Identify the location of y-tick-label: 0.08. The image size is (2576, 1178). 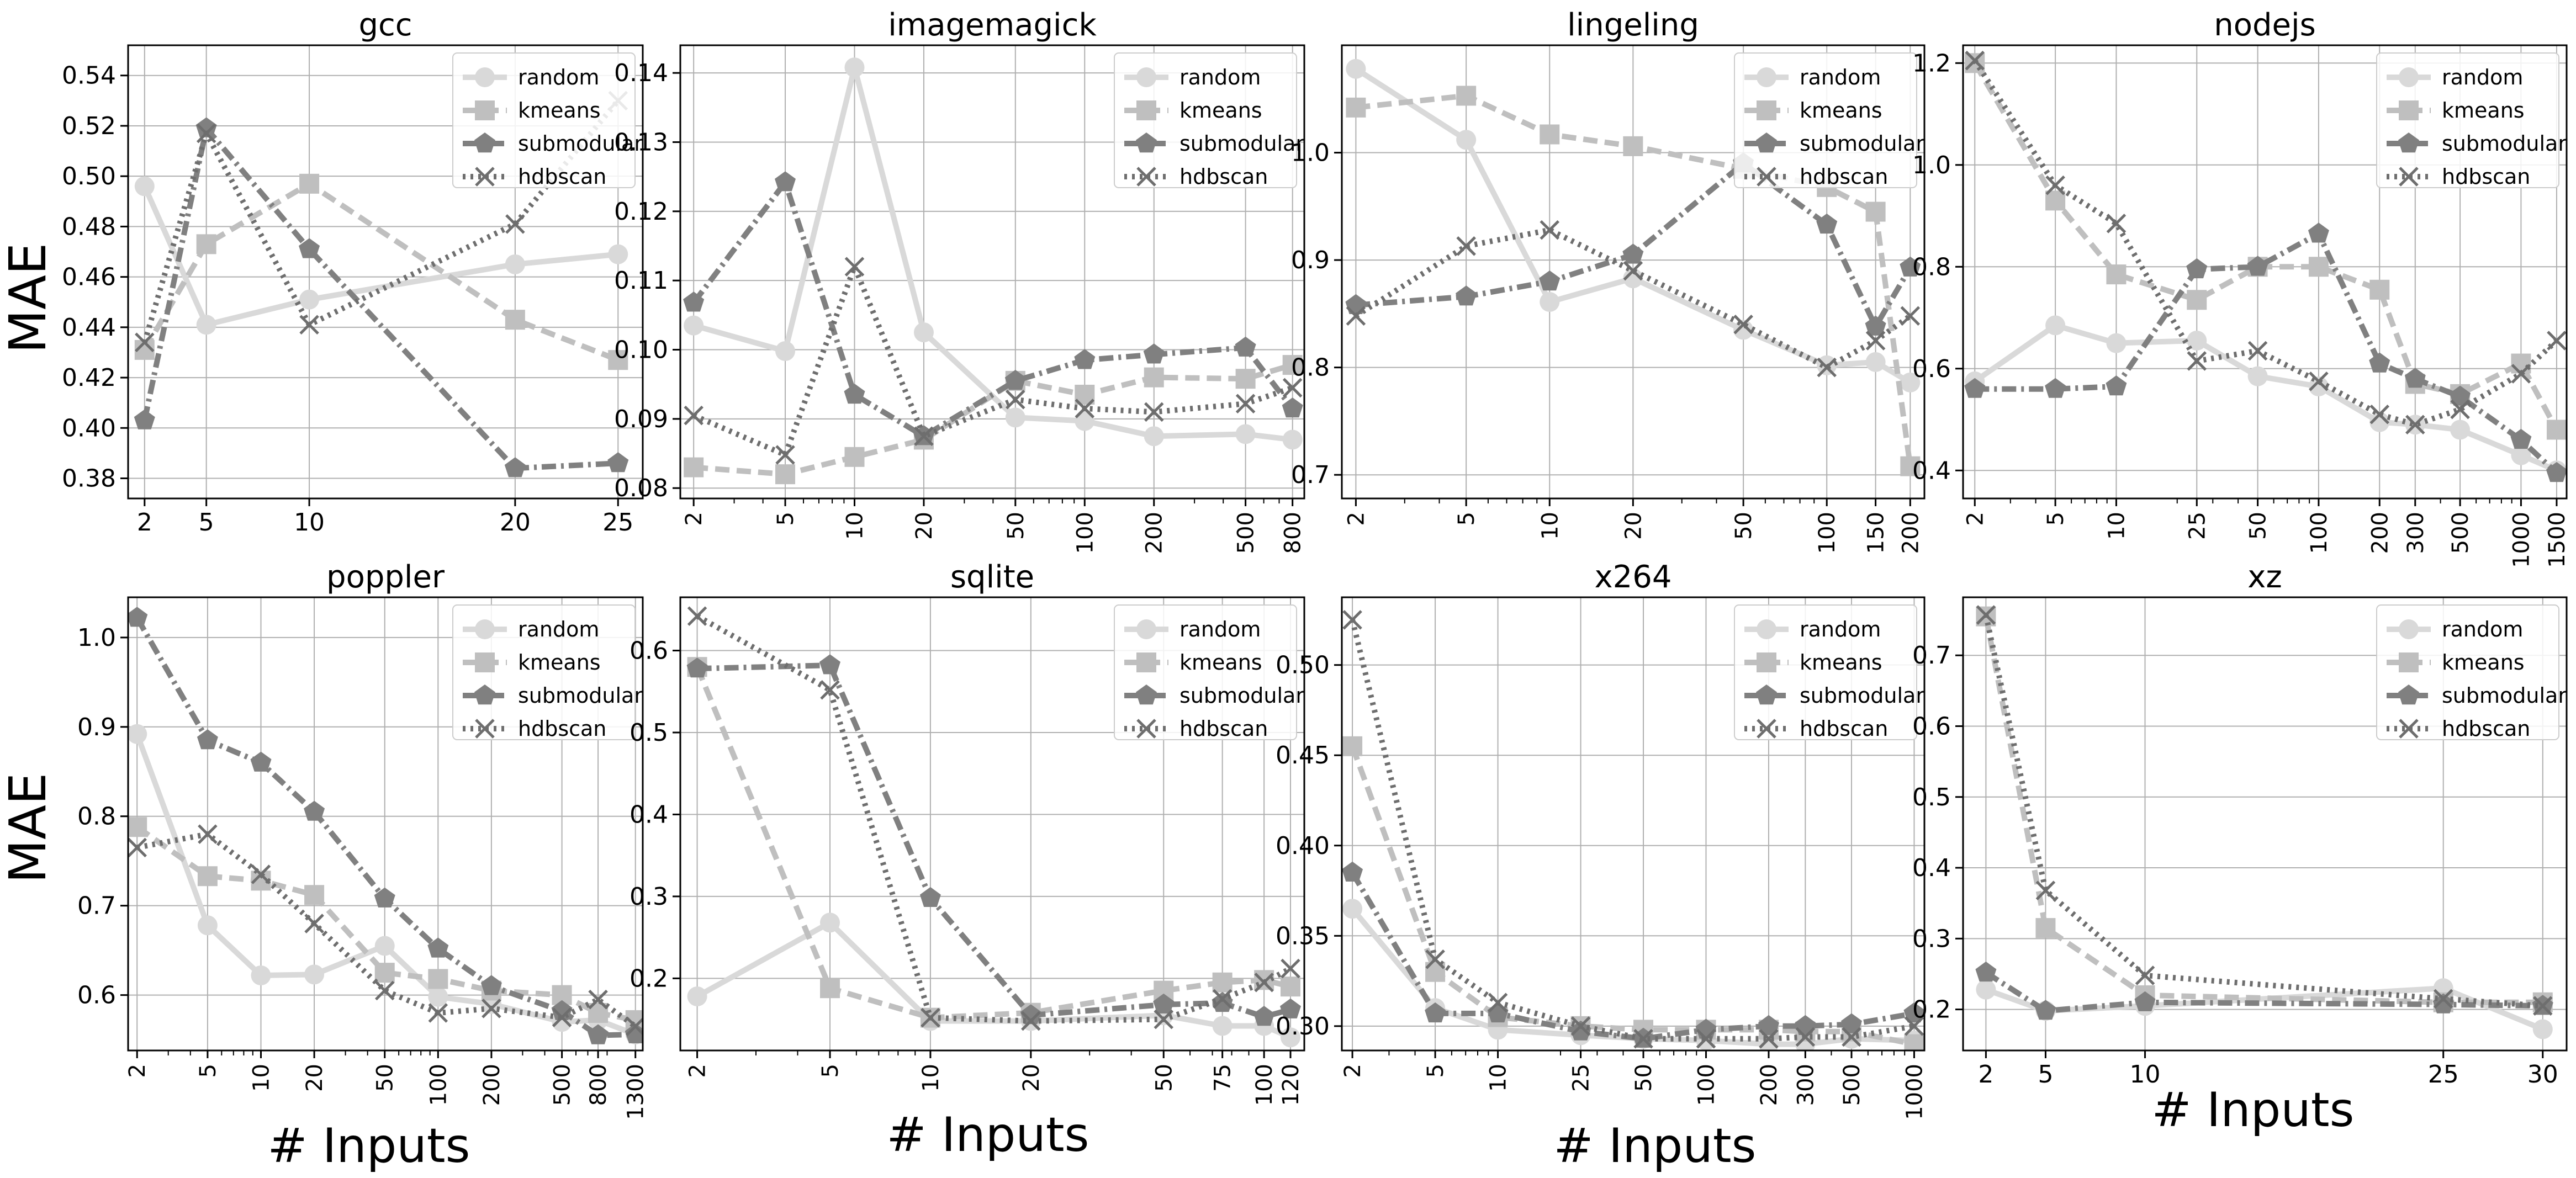
(641, 488).